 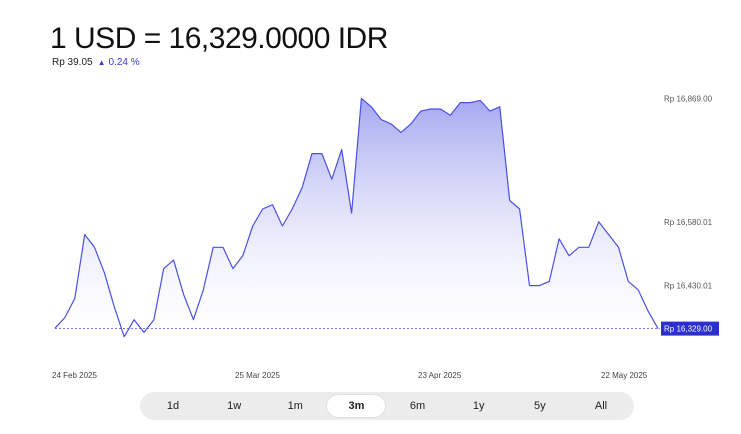 I want to click on x-tick-label: 25 Mar 2025, so click(x=257, y=375).